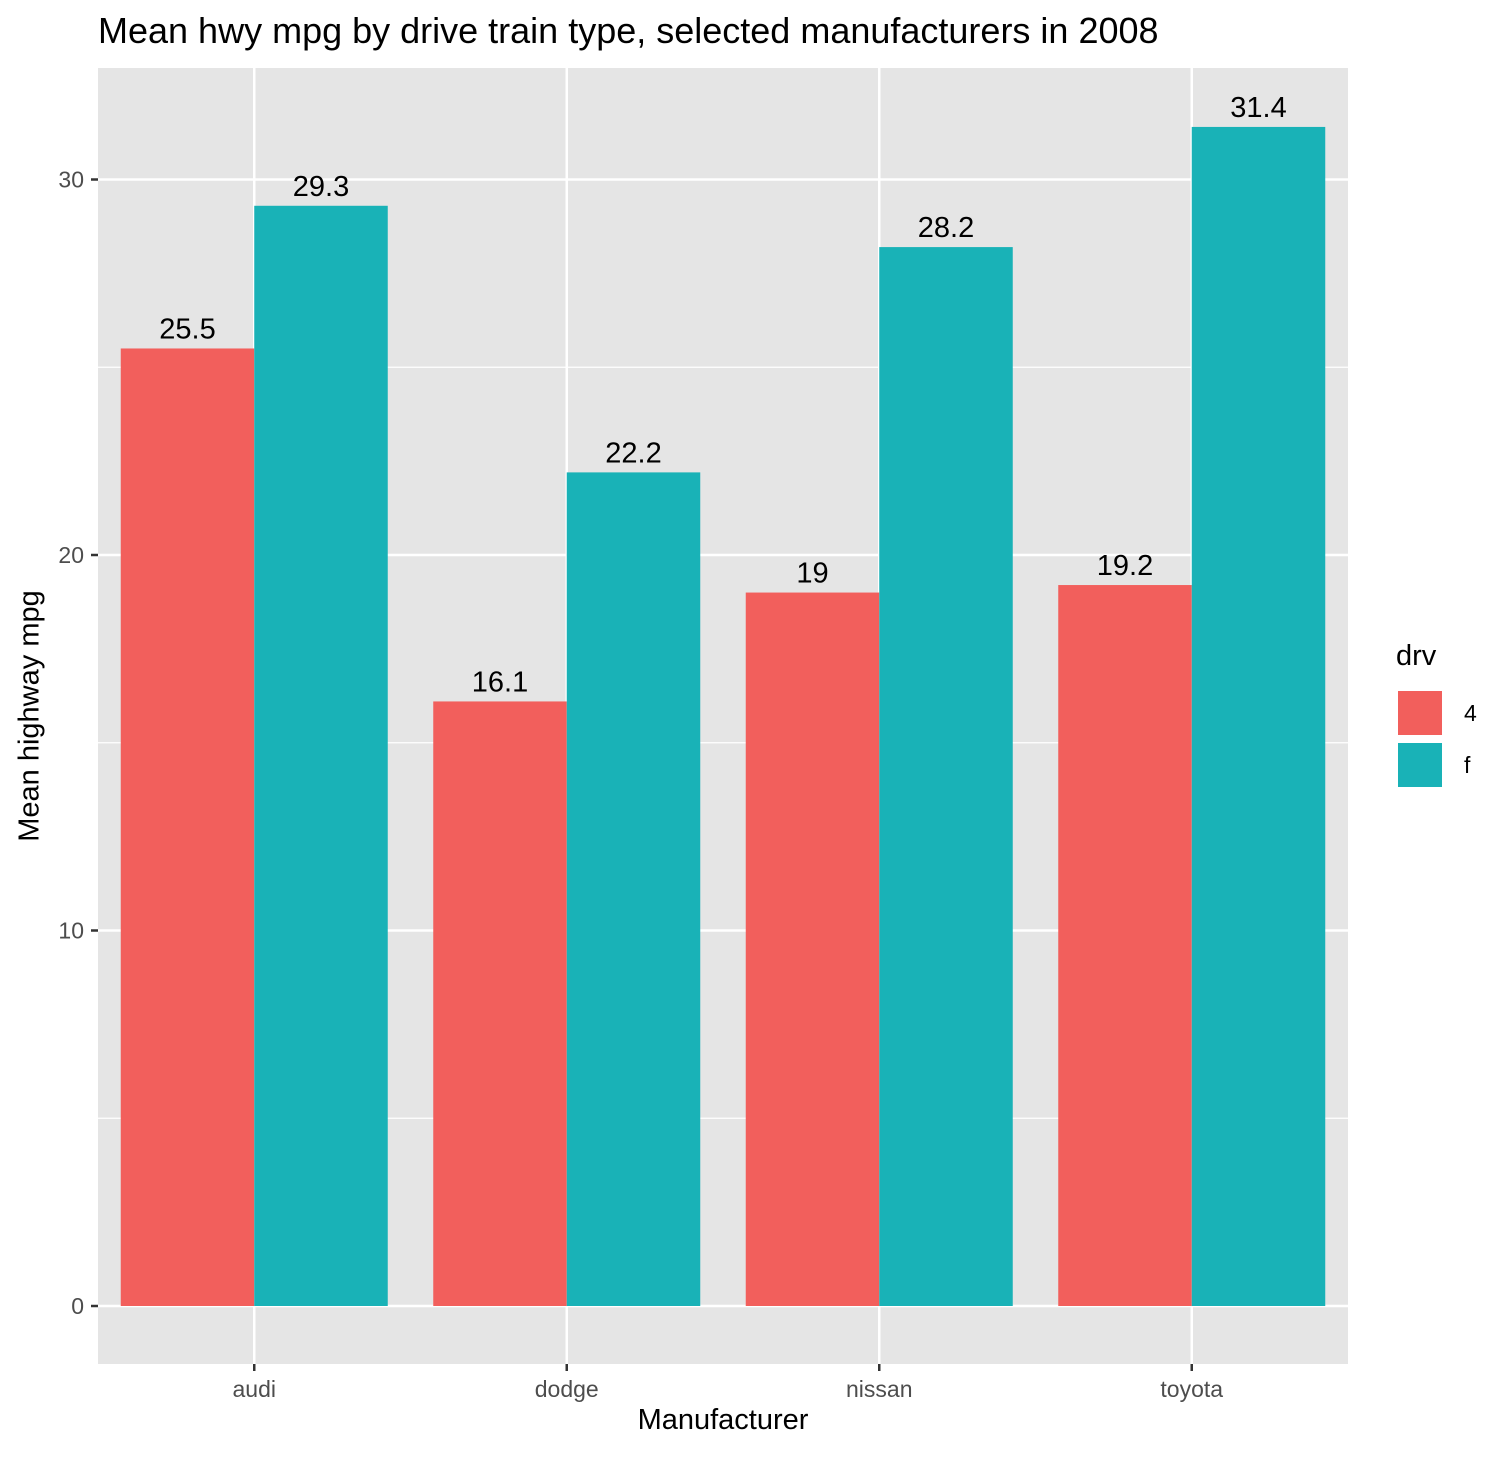 The height and width of the screenshot is (1458, 1512). Describe the element at coordinates (1258, 716) in the screenshot. I see `bar-toyota-f` at that location.